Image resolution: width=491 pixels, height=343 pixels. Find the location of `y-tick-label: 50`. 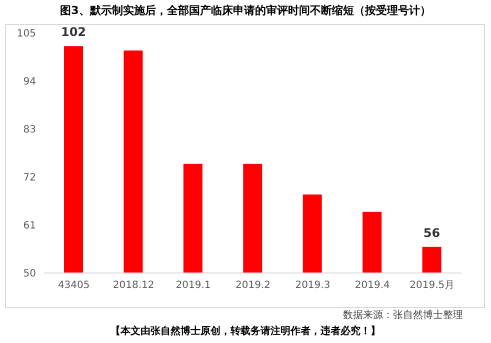

y-tick-label: 50 is located at coordinates (29, 274).